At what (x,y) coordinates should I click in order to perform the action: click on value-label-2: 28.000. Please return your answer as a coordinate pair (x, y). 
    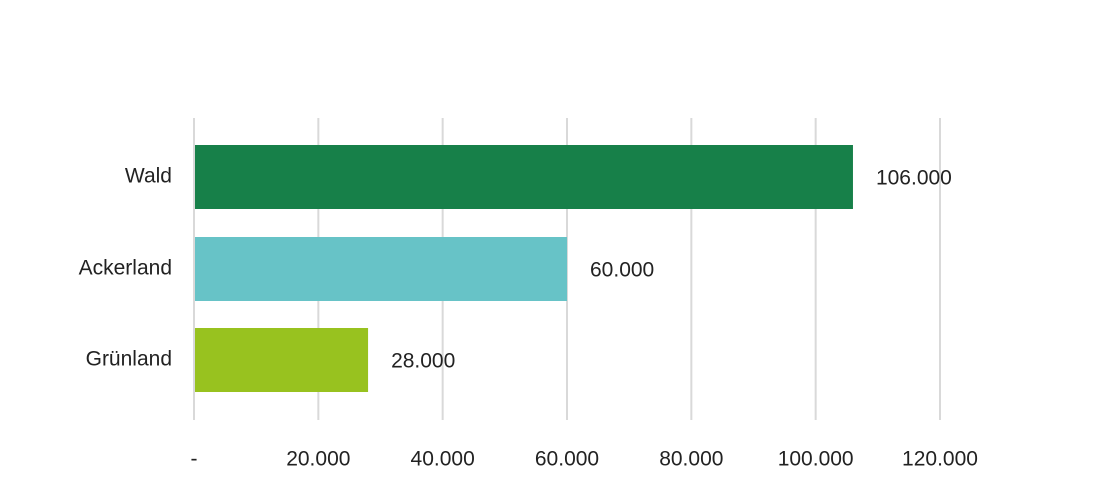
    Looking at the image, I should click on (423, 361).